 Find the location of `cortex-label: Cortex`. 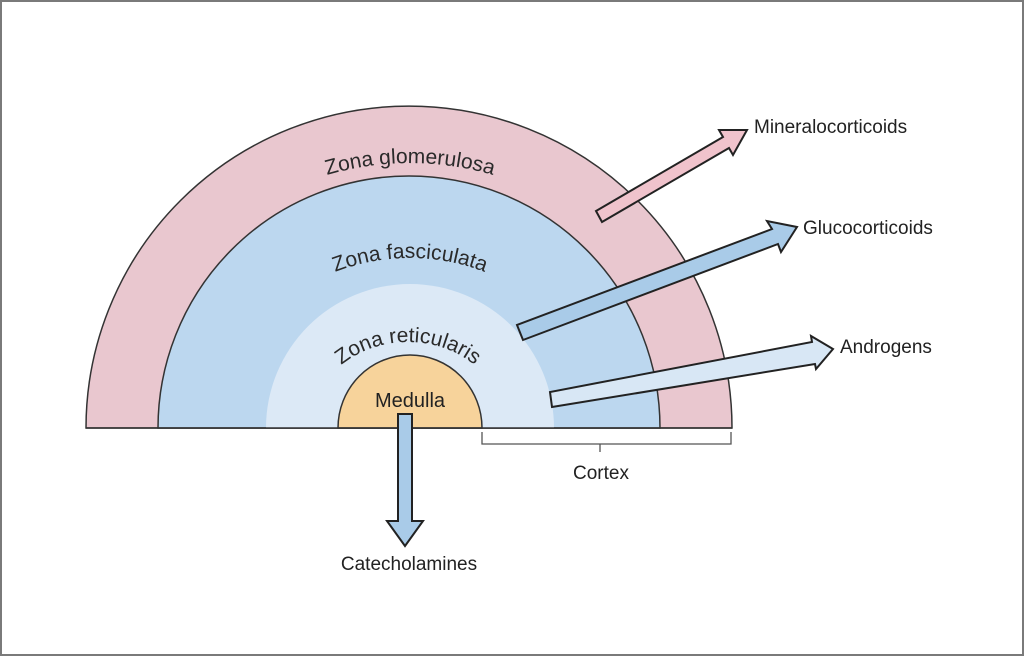

cortex-label: Cortex is located at coordinates (601, 473).